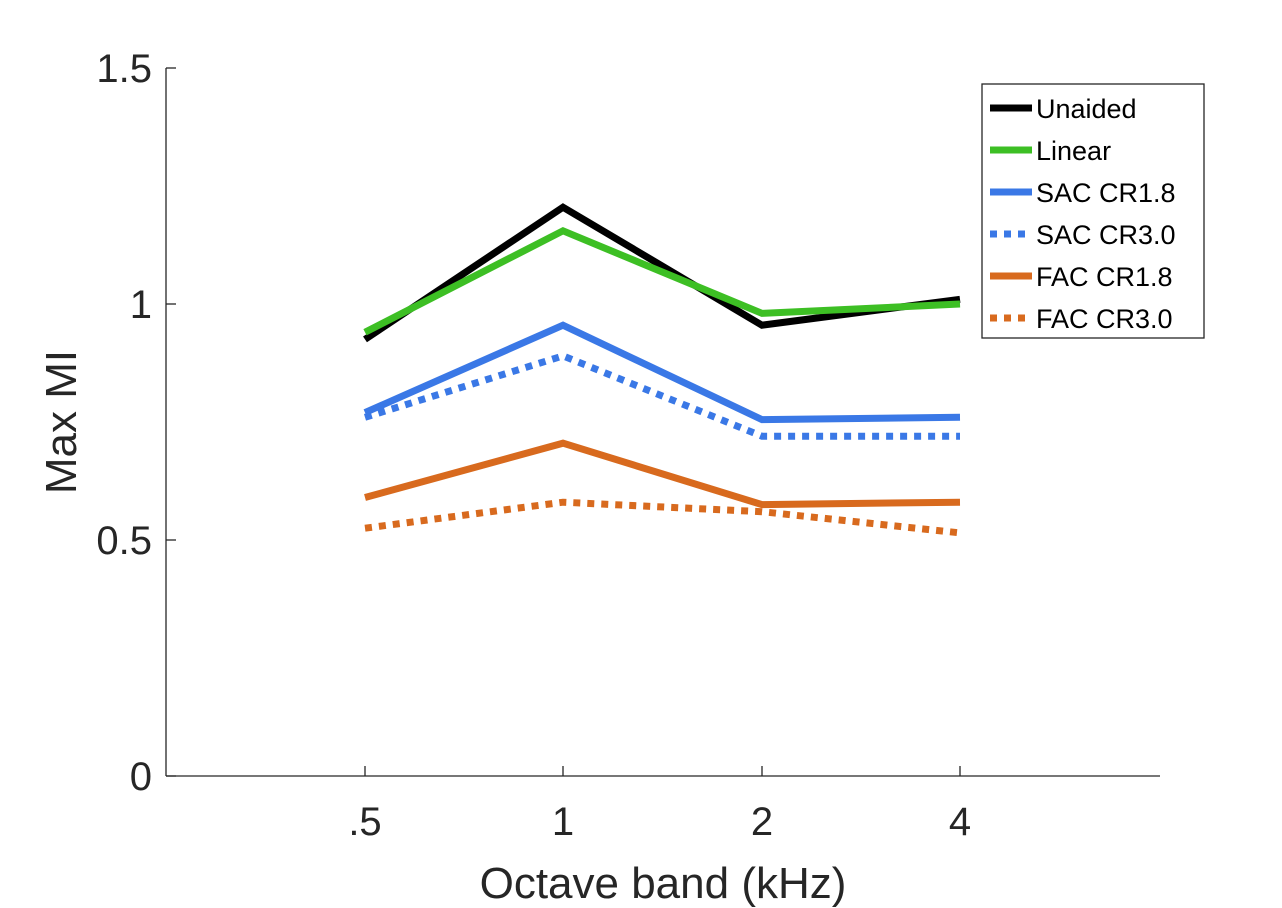  Describe the element at coordinates (124, 69) in the screenshot. I see `y-tick-label: 1.5` at that location.